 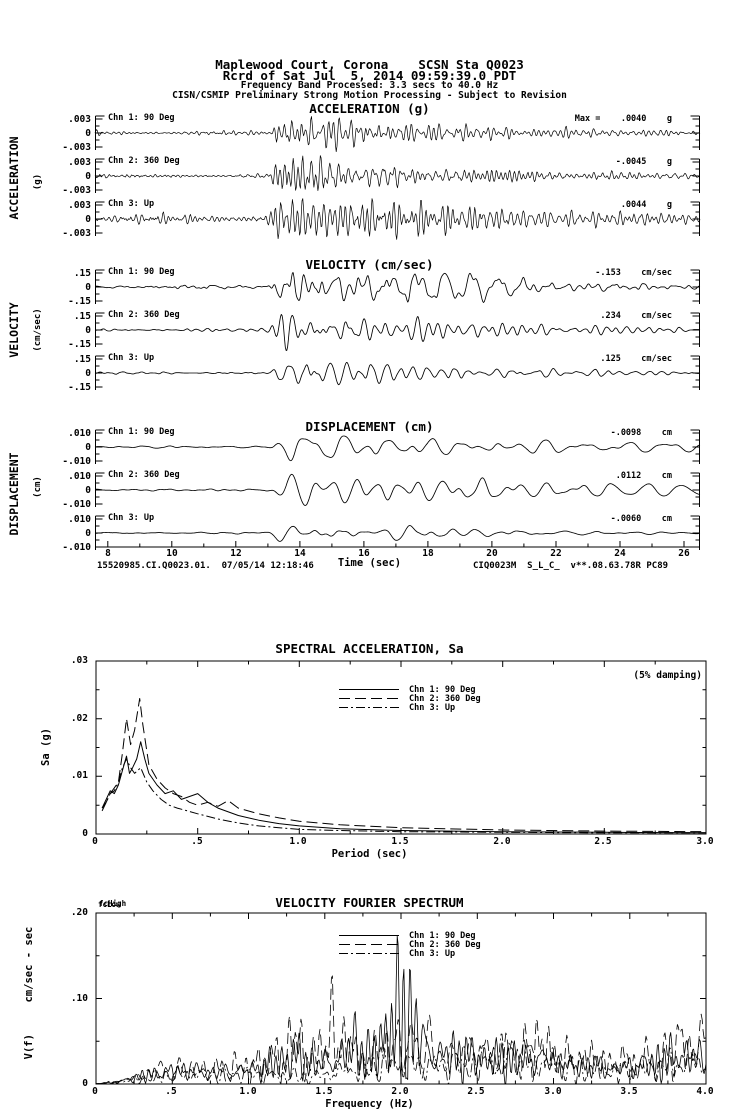 I want to click on displacement-axis-label: DISPLACEMENT, so click(x=14, y=494).